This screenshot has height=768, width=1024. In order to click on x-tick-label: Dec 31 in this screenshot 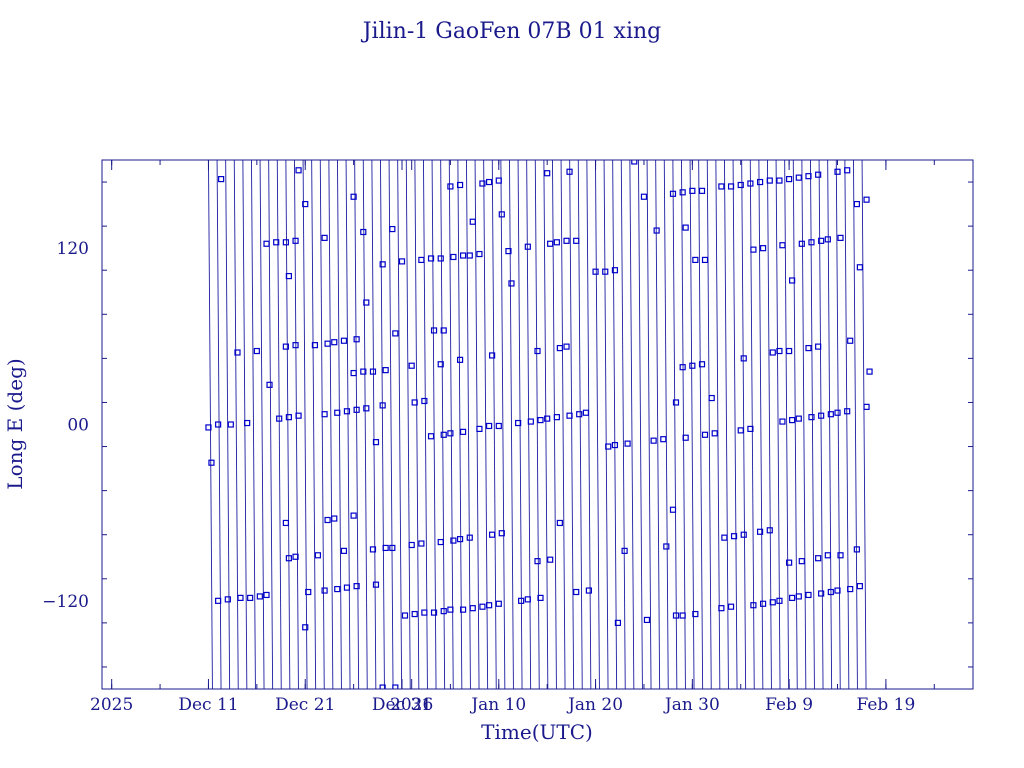, I will do `click(402, 705)`.